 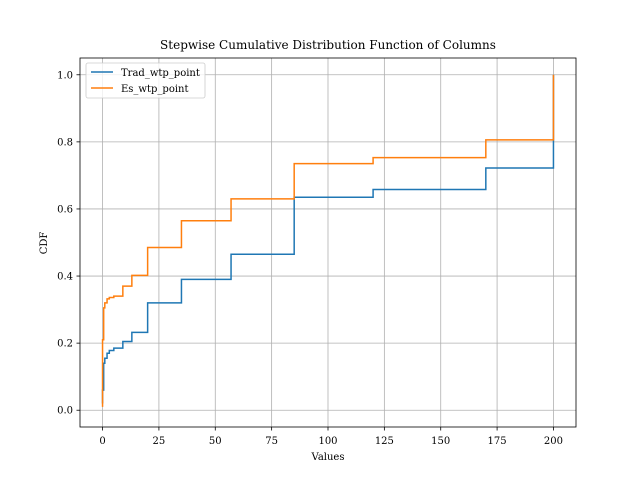 I want to click on x-axis-label: Values, so click(x=328, y=457).